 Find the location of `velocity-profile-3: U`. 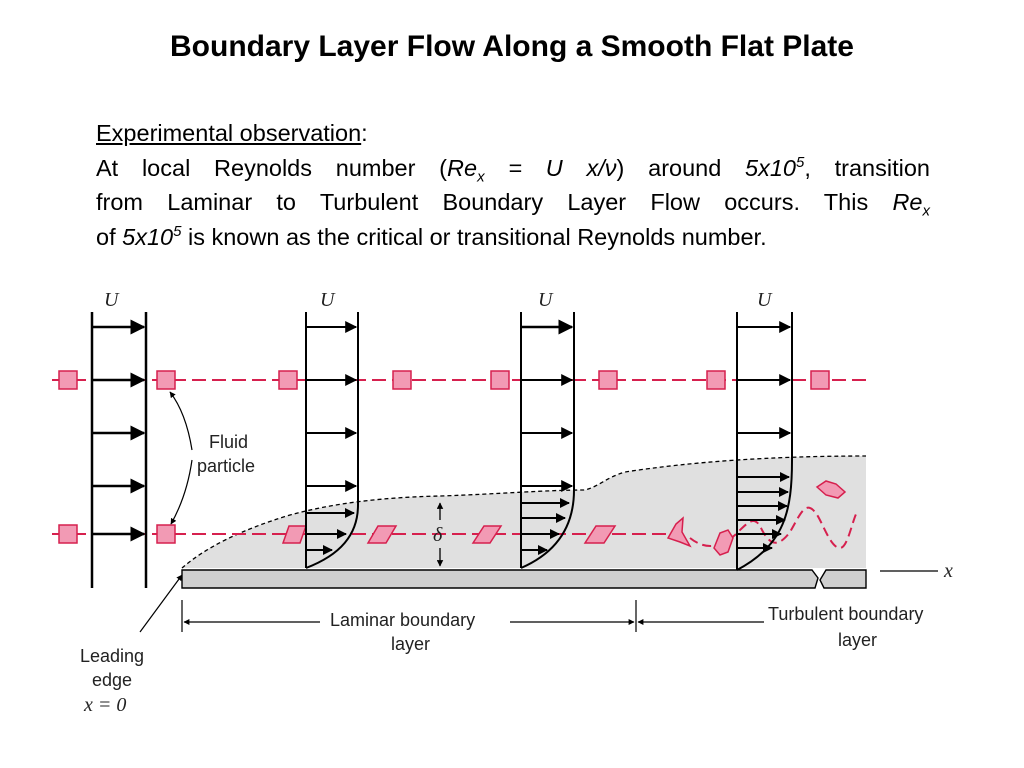

velocity-profile-3: U is located at coordinates (547, 429).